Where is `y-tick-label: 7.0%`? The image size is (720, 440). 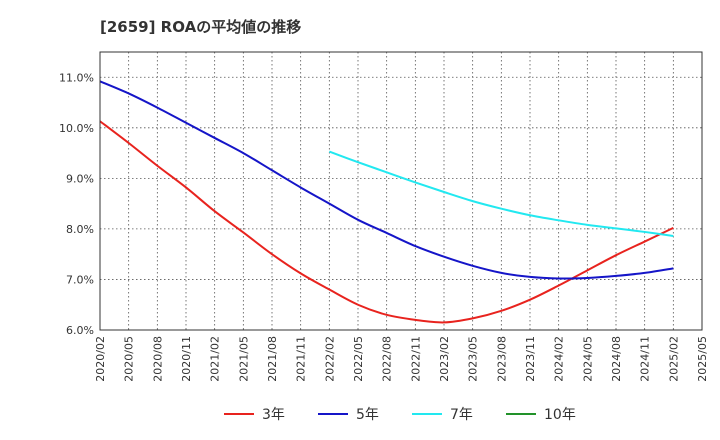
y-tick-label: 7.0% is located at coordinates (80, 279).